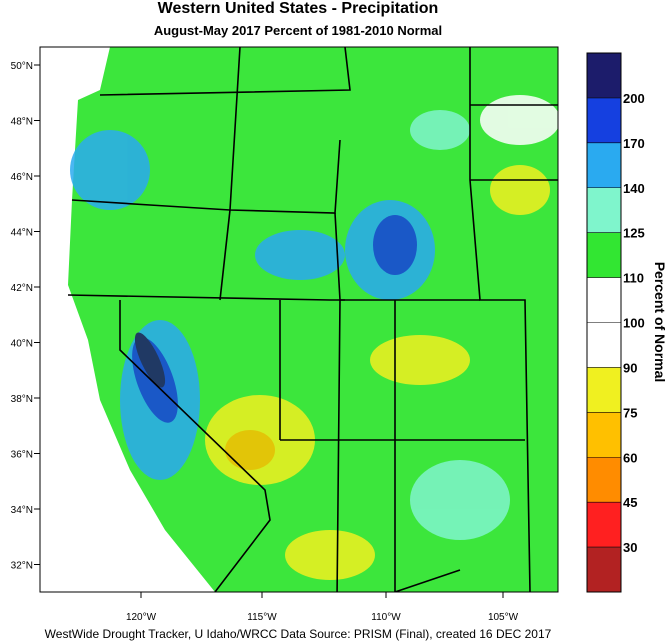 Image resolution: width=670 pixels, height=643 pixels. What do you see at coordinates (22, 288) in the screenshot?
I see `lat-label: 42°N` at bounding box center [22, 288].